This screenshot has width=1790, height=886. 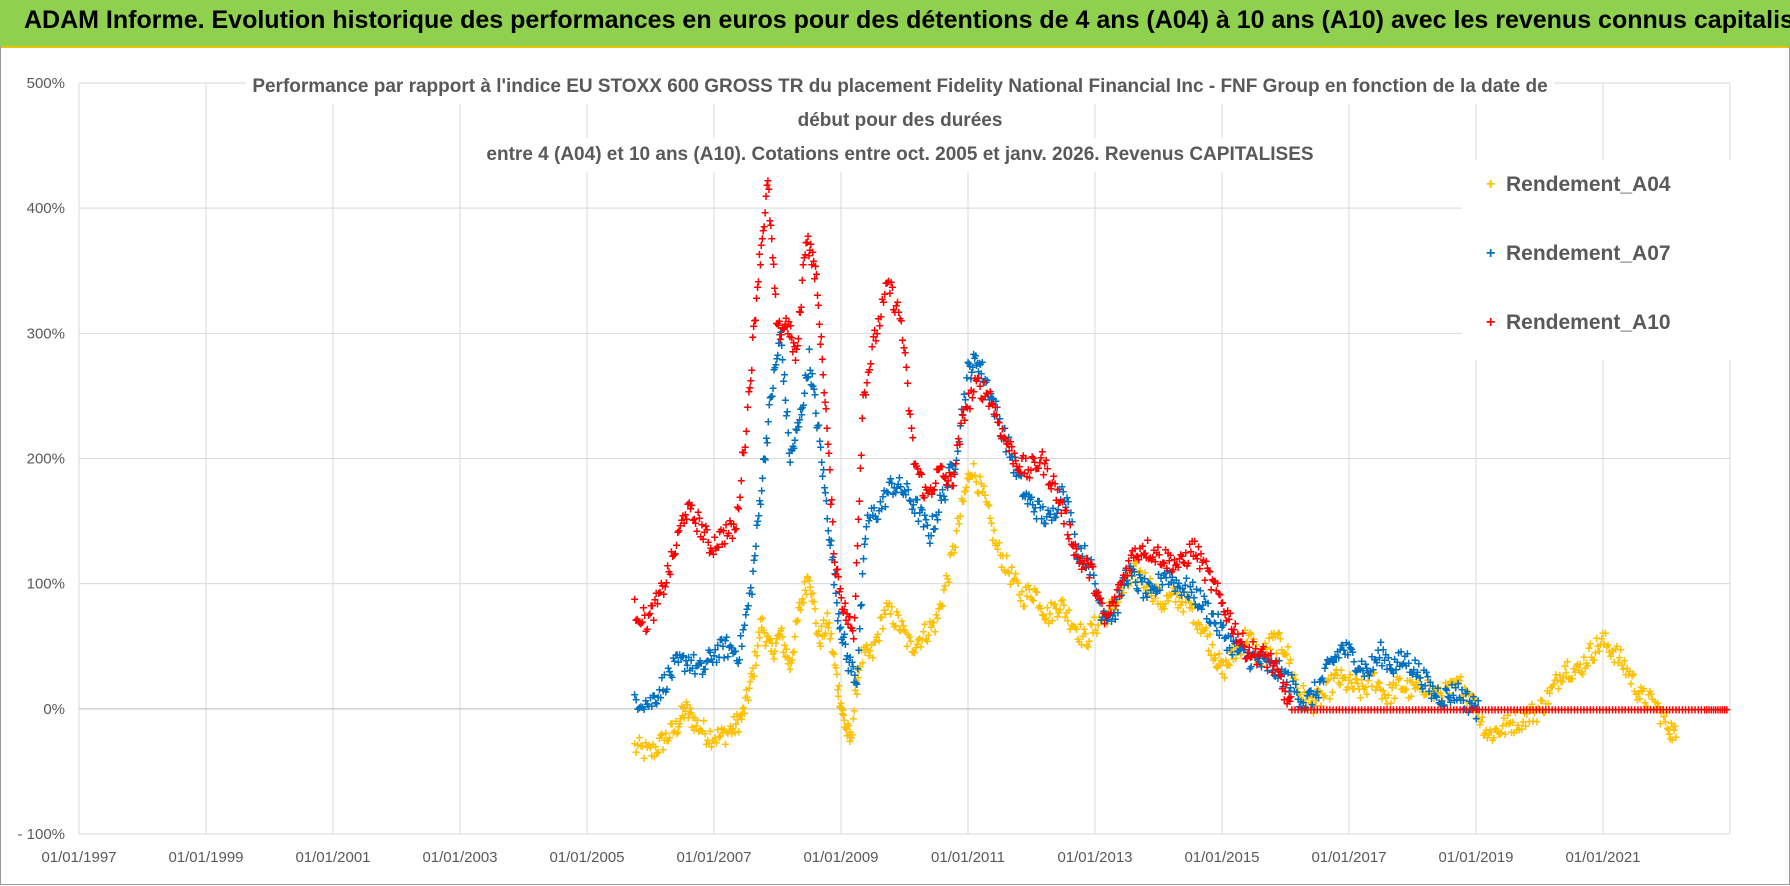 I want to click on x-tick-label: 01/01/1997, so click(x=78, y=857).